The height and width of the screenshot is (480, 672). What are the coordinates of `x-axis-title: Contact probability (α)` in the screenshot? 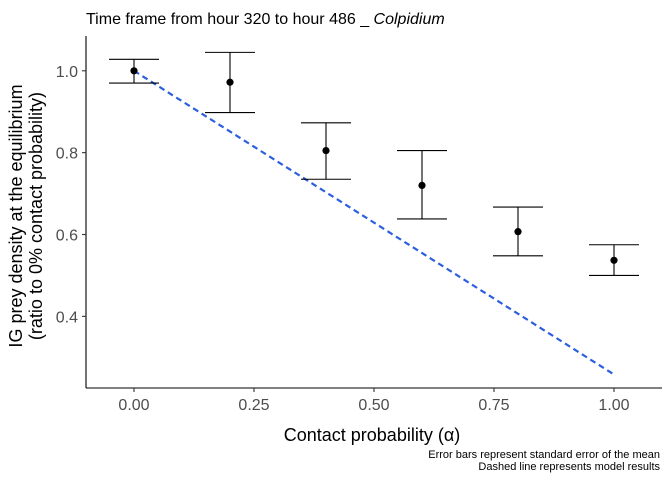 It's located at (372, 435).